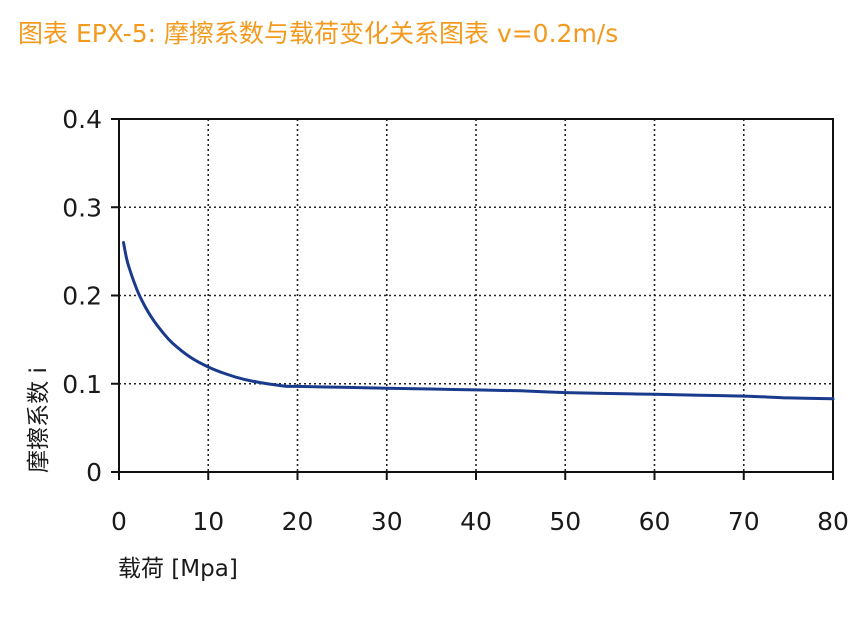 The width and height of the screenshot is (860, 629). I want to click on chart-title: 图表 EPX-5: 摩擦系数与载荷变化关系图表 v=0.2m/s, so click(318, 33).